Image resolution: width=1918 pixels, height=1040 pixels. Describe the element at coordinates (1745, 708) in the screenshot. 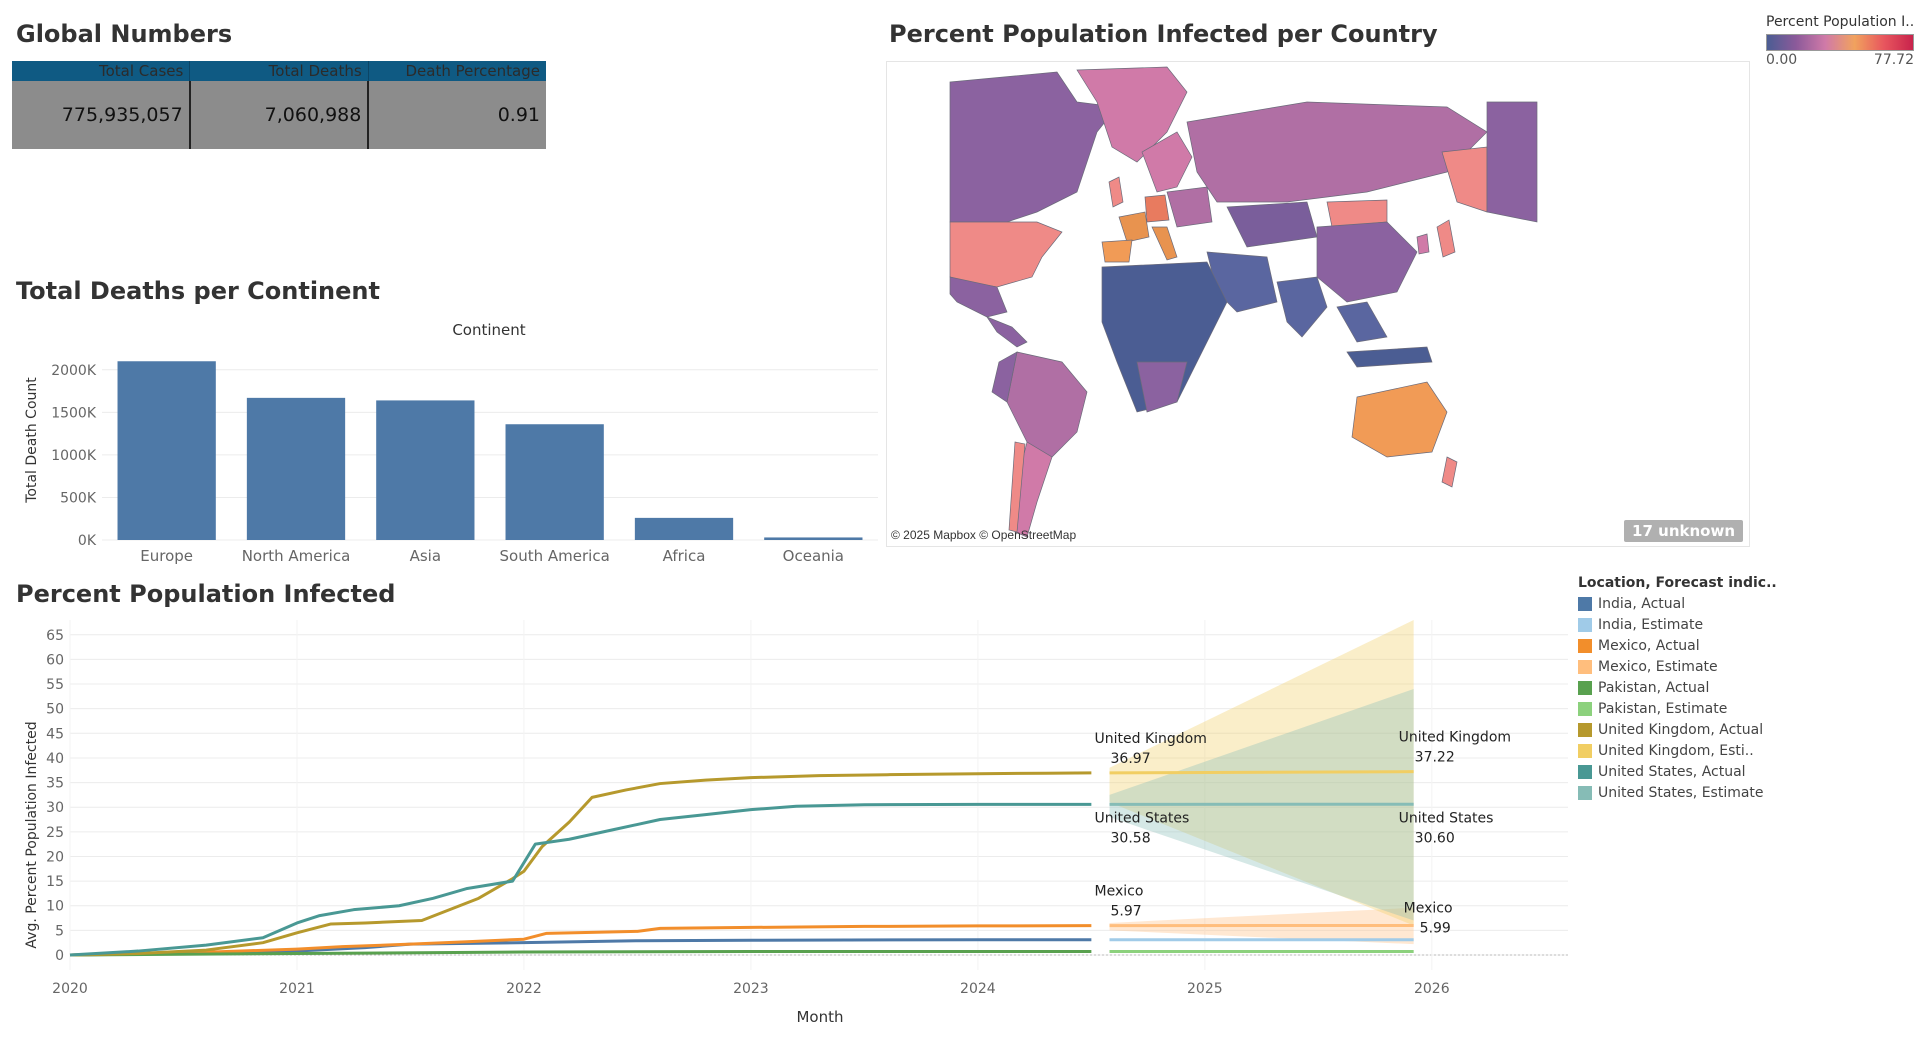

I see `legend-item: Pakistan, Estimate` at that location.